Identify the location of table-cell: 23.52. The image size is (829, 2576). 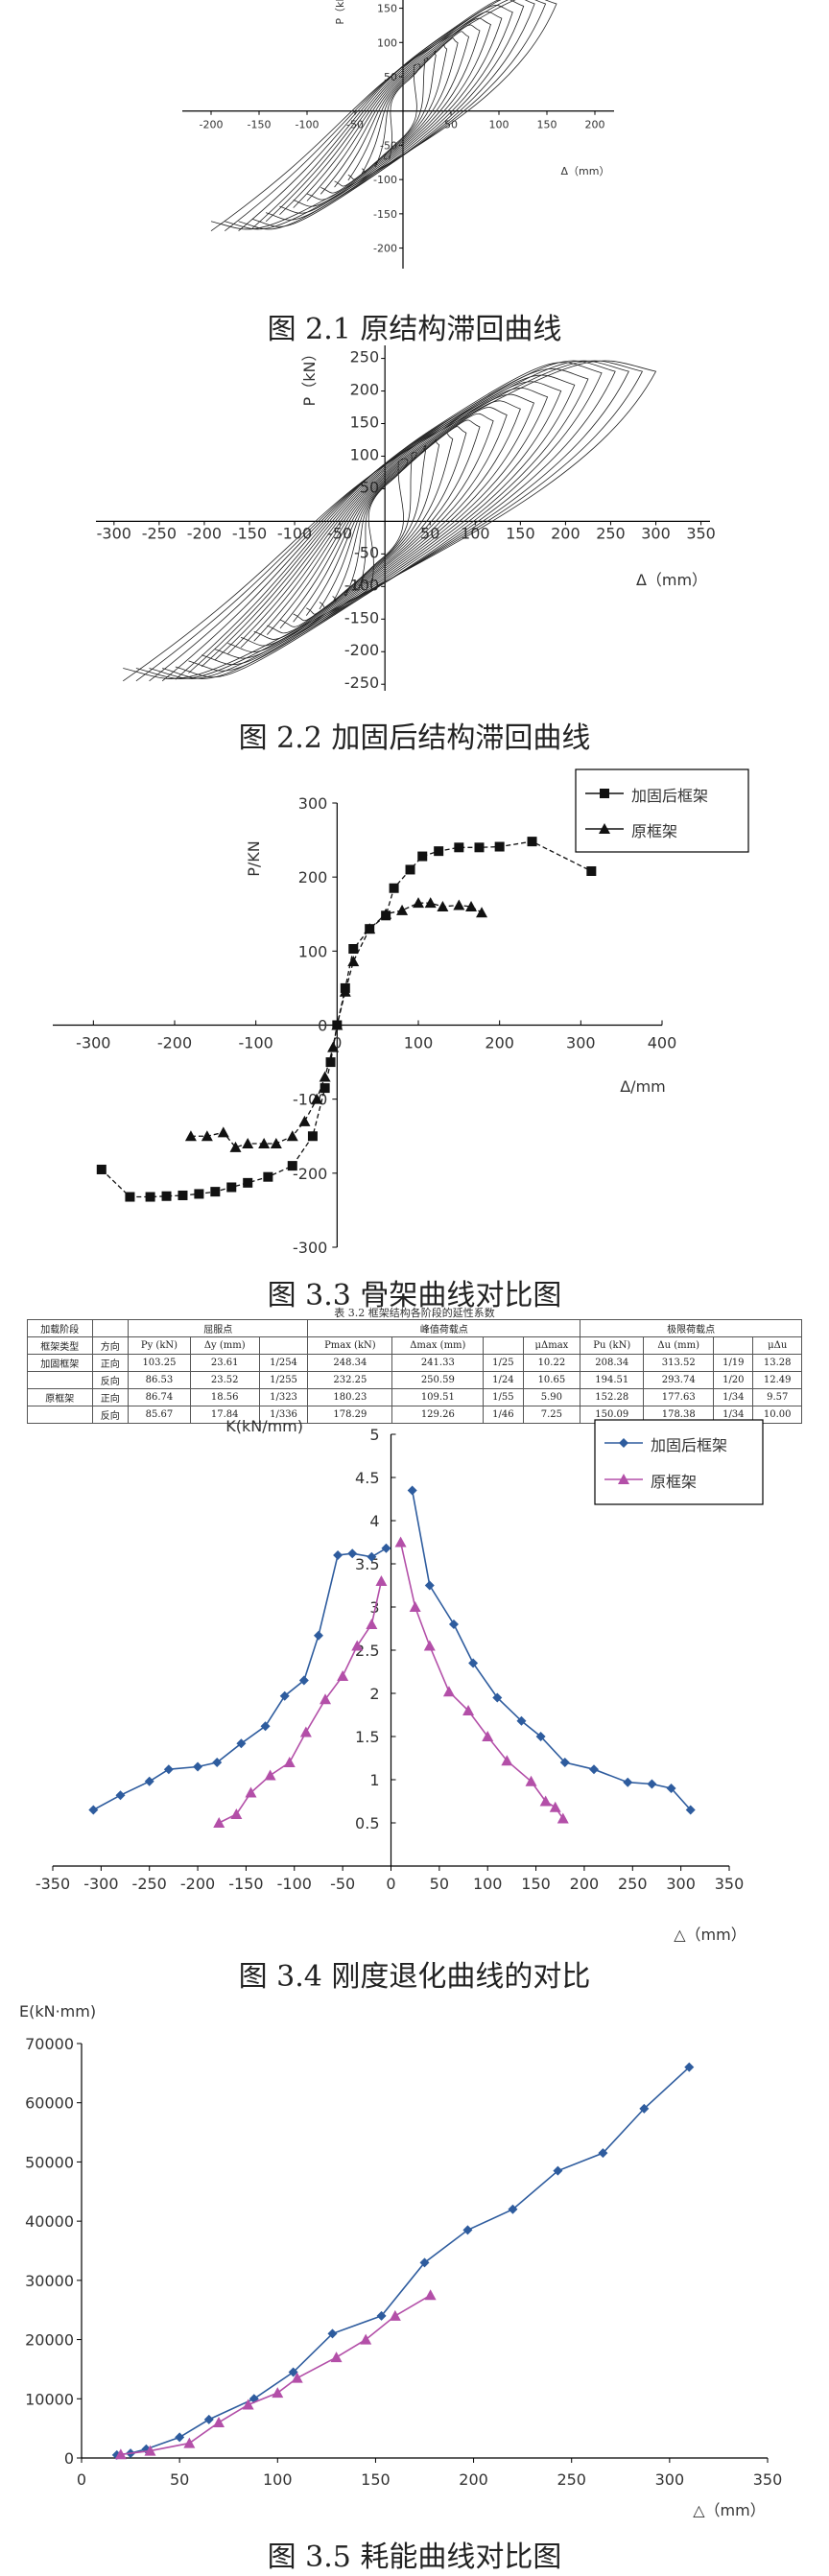
(224, 1380).